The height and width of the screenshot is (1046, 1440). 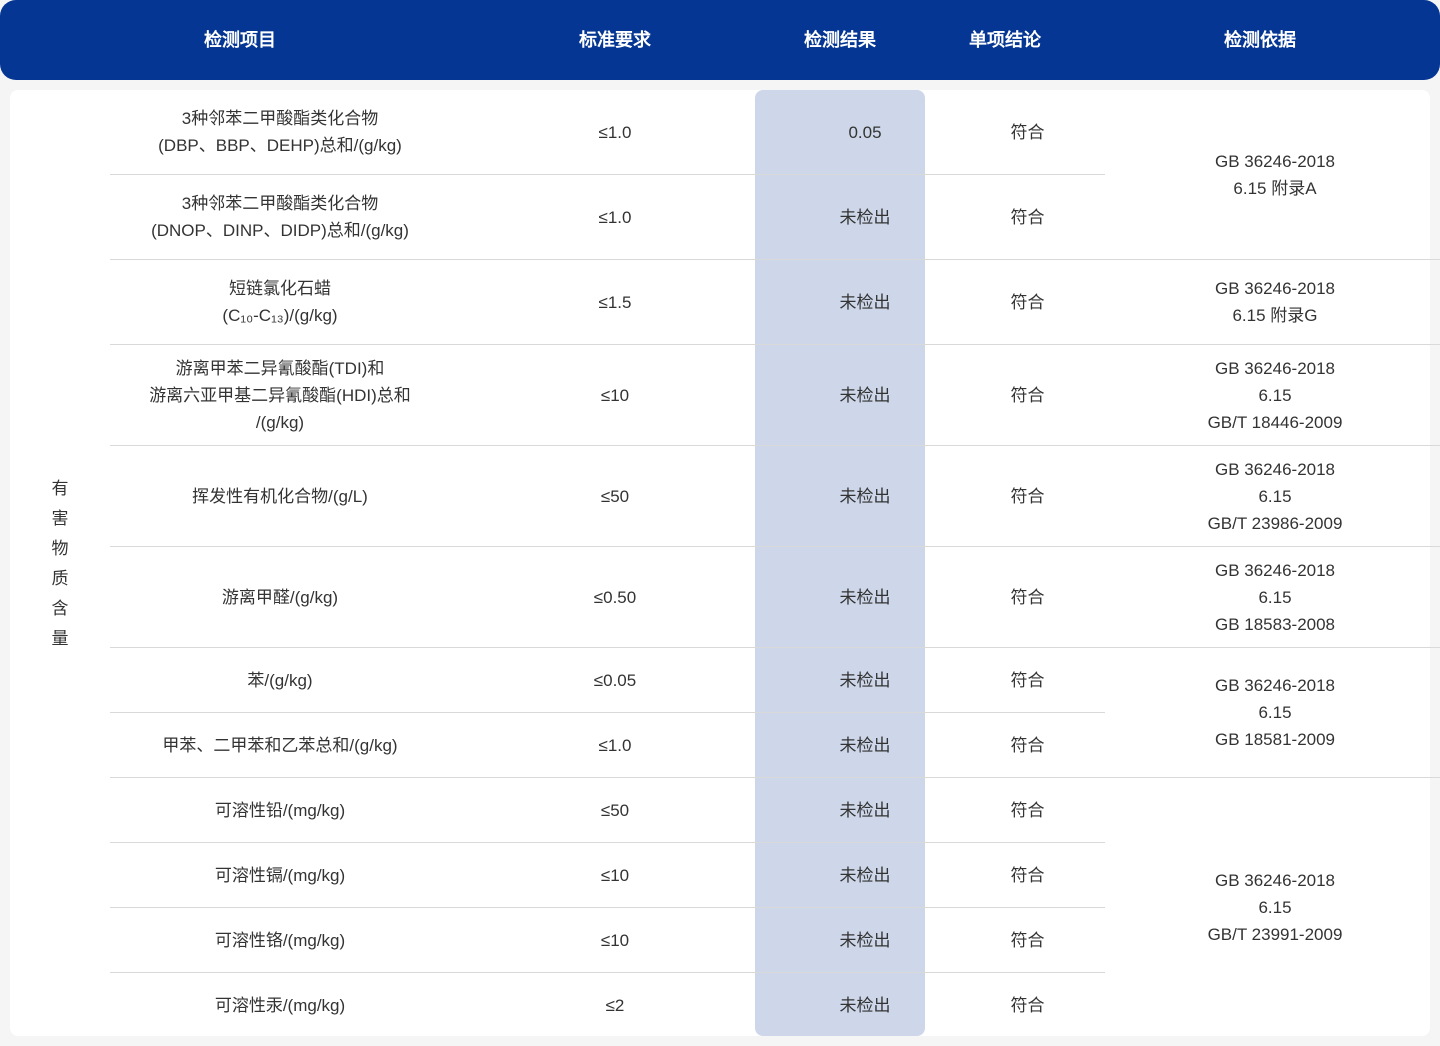 I want to click on standard-cell: ≤0.05, so click(x=615, y=680).